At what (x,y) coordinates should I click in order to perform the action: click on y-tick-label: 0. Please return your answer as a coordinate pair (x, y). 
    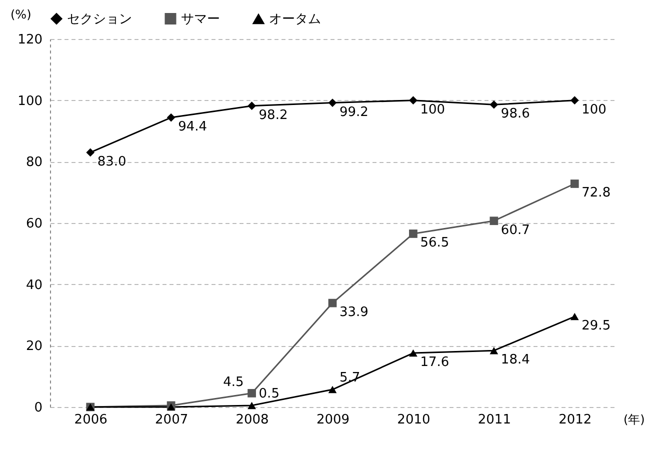
    Looking at the image, I should click on (38, 408).